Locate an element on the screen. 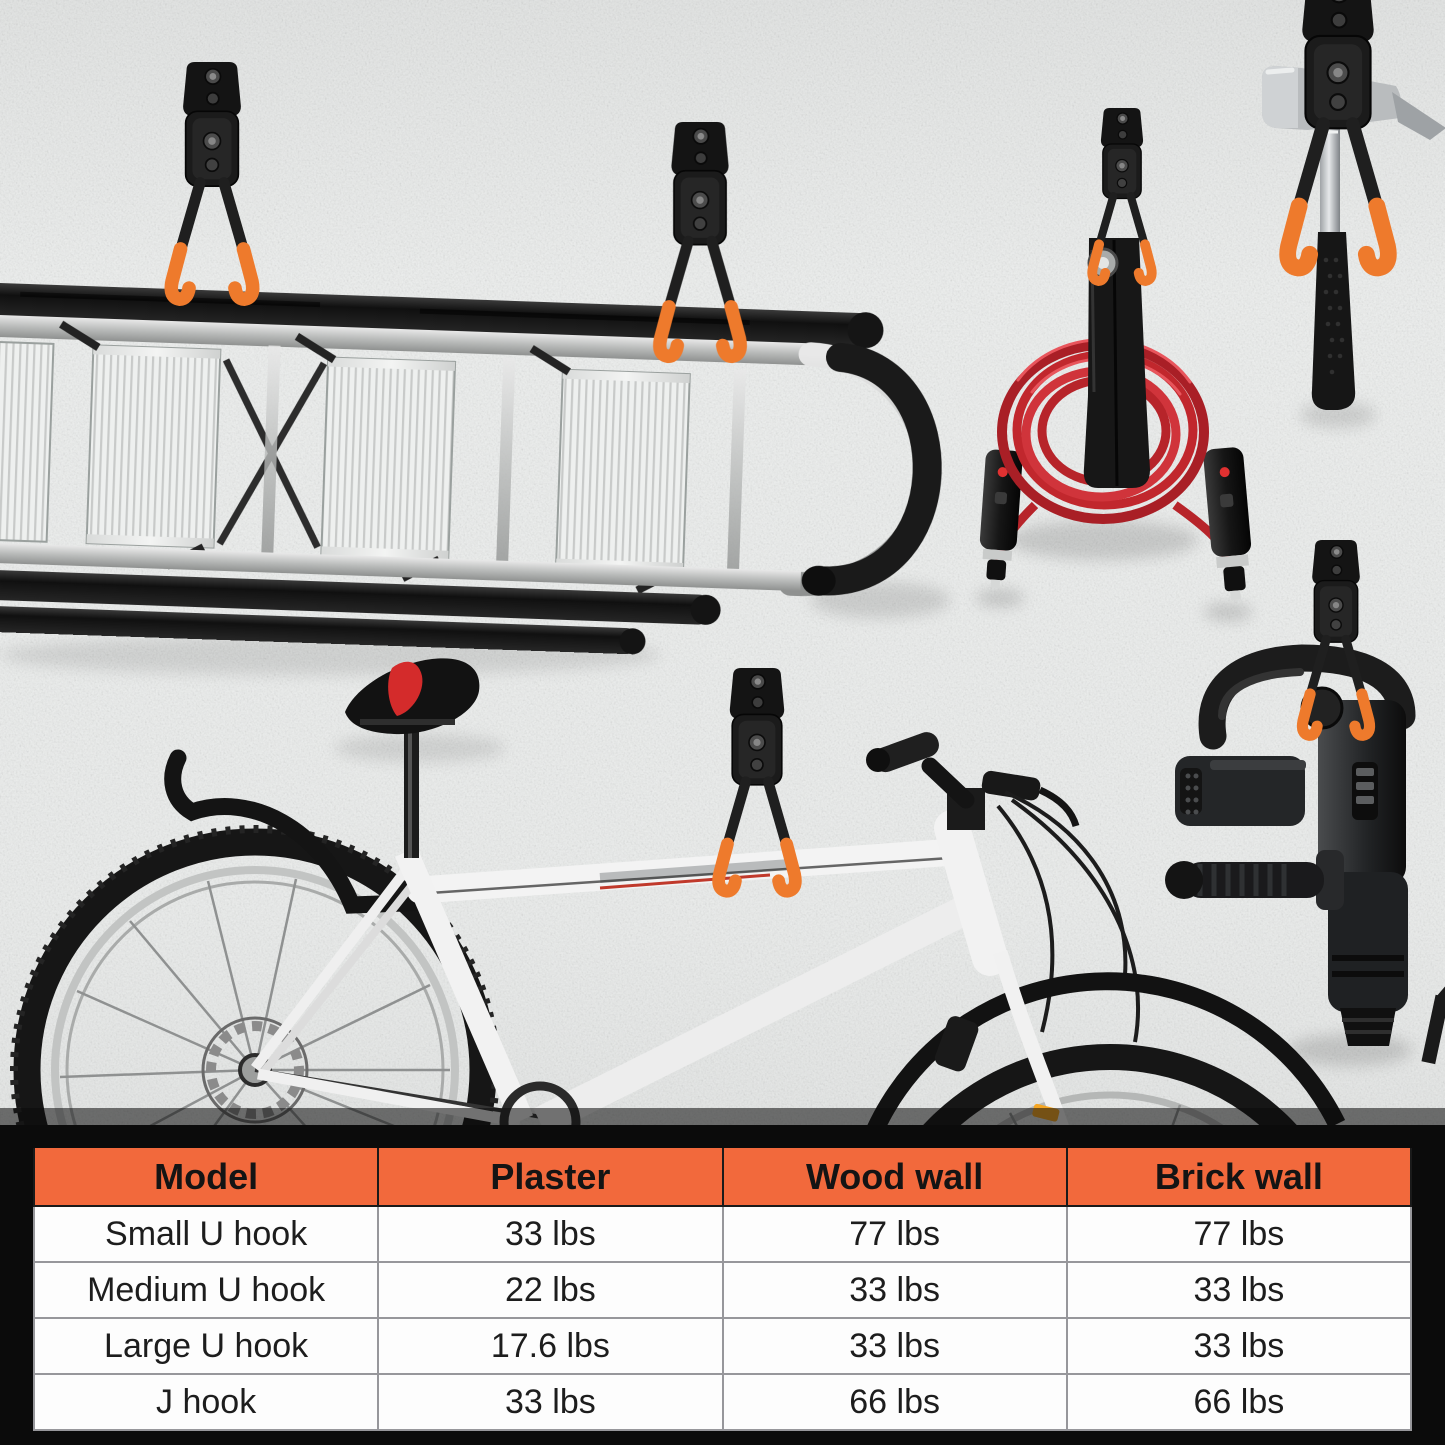 The width and height of the screenshot is (1445, 1445). table-row-large-u-hook: Large U hook 17.6 lbs 33 lbs 33 lbs is located at coordinates (722, 1346).